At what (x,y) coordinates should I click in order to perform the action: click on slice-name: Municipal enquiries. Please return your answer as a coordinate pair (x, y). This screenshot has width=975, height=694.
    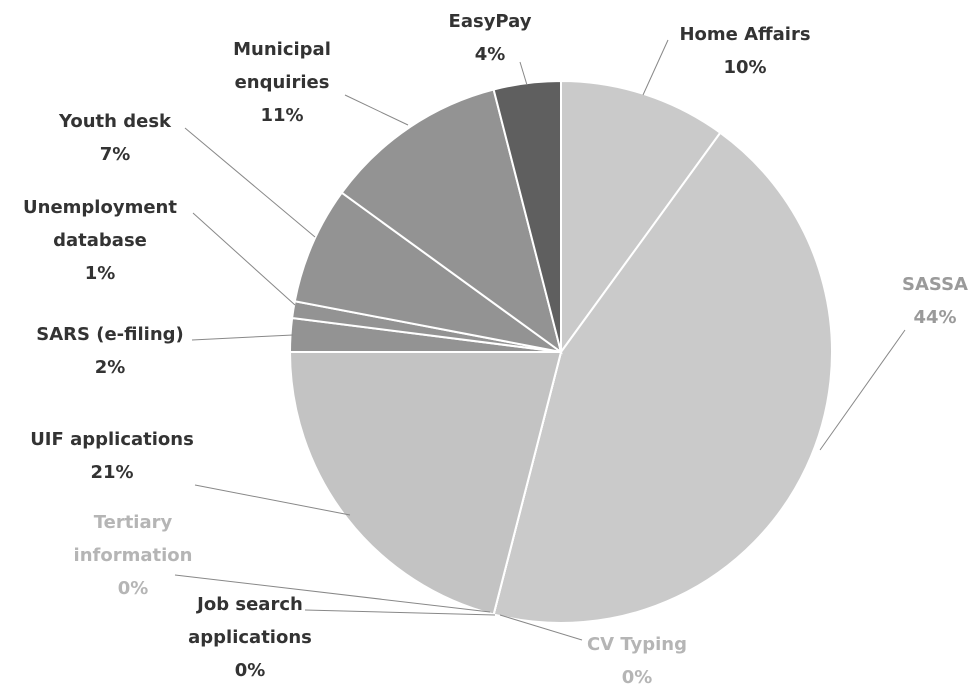
    Looking at the image, I should click on (282, 66).